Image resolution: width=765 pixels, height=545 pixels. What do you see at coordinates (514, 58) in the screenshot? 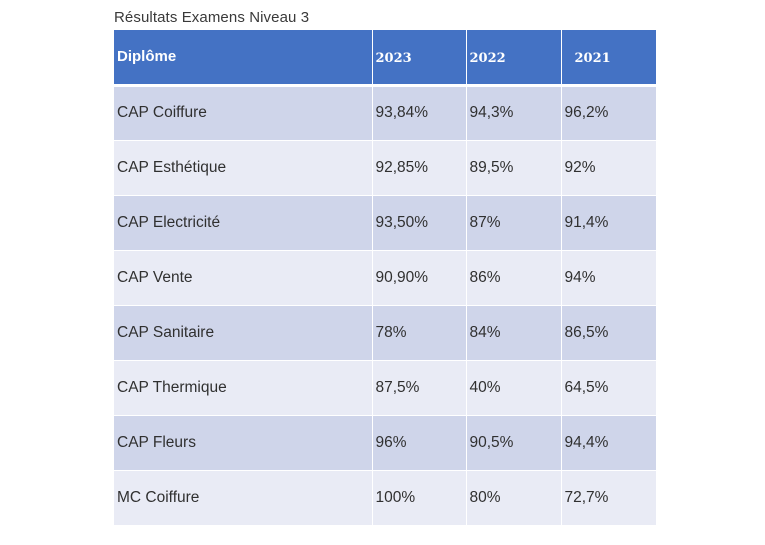
I see `header-2022: 2022` at bounding box center [514, 58].